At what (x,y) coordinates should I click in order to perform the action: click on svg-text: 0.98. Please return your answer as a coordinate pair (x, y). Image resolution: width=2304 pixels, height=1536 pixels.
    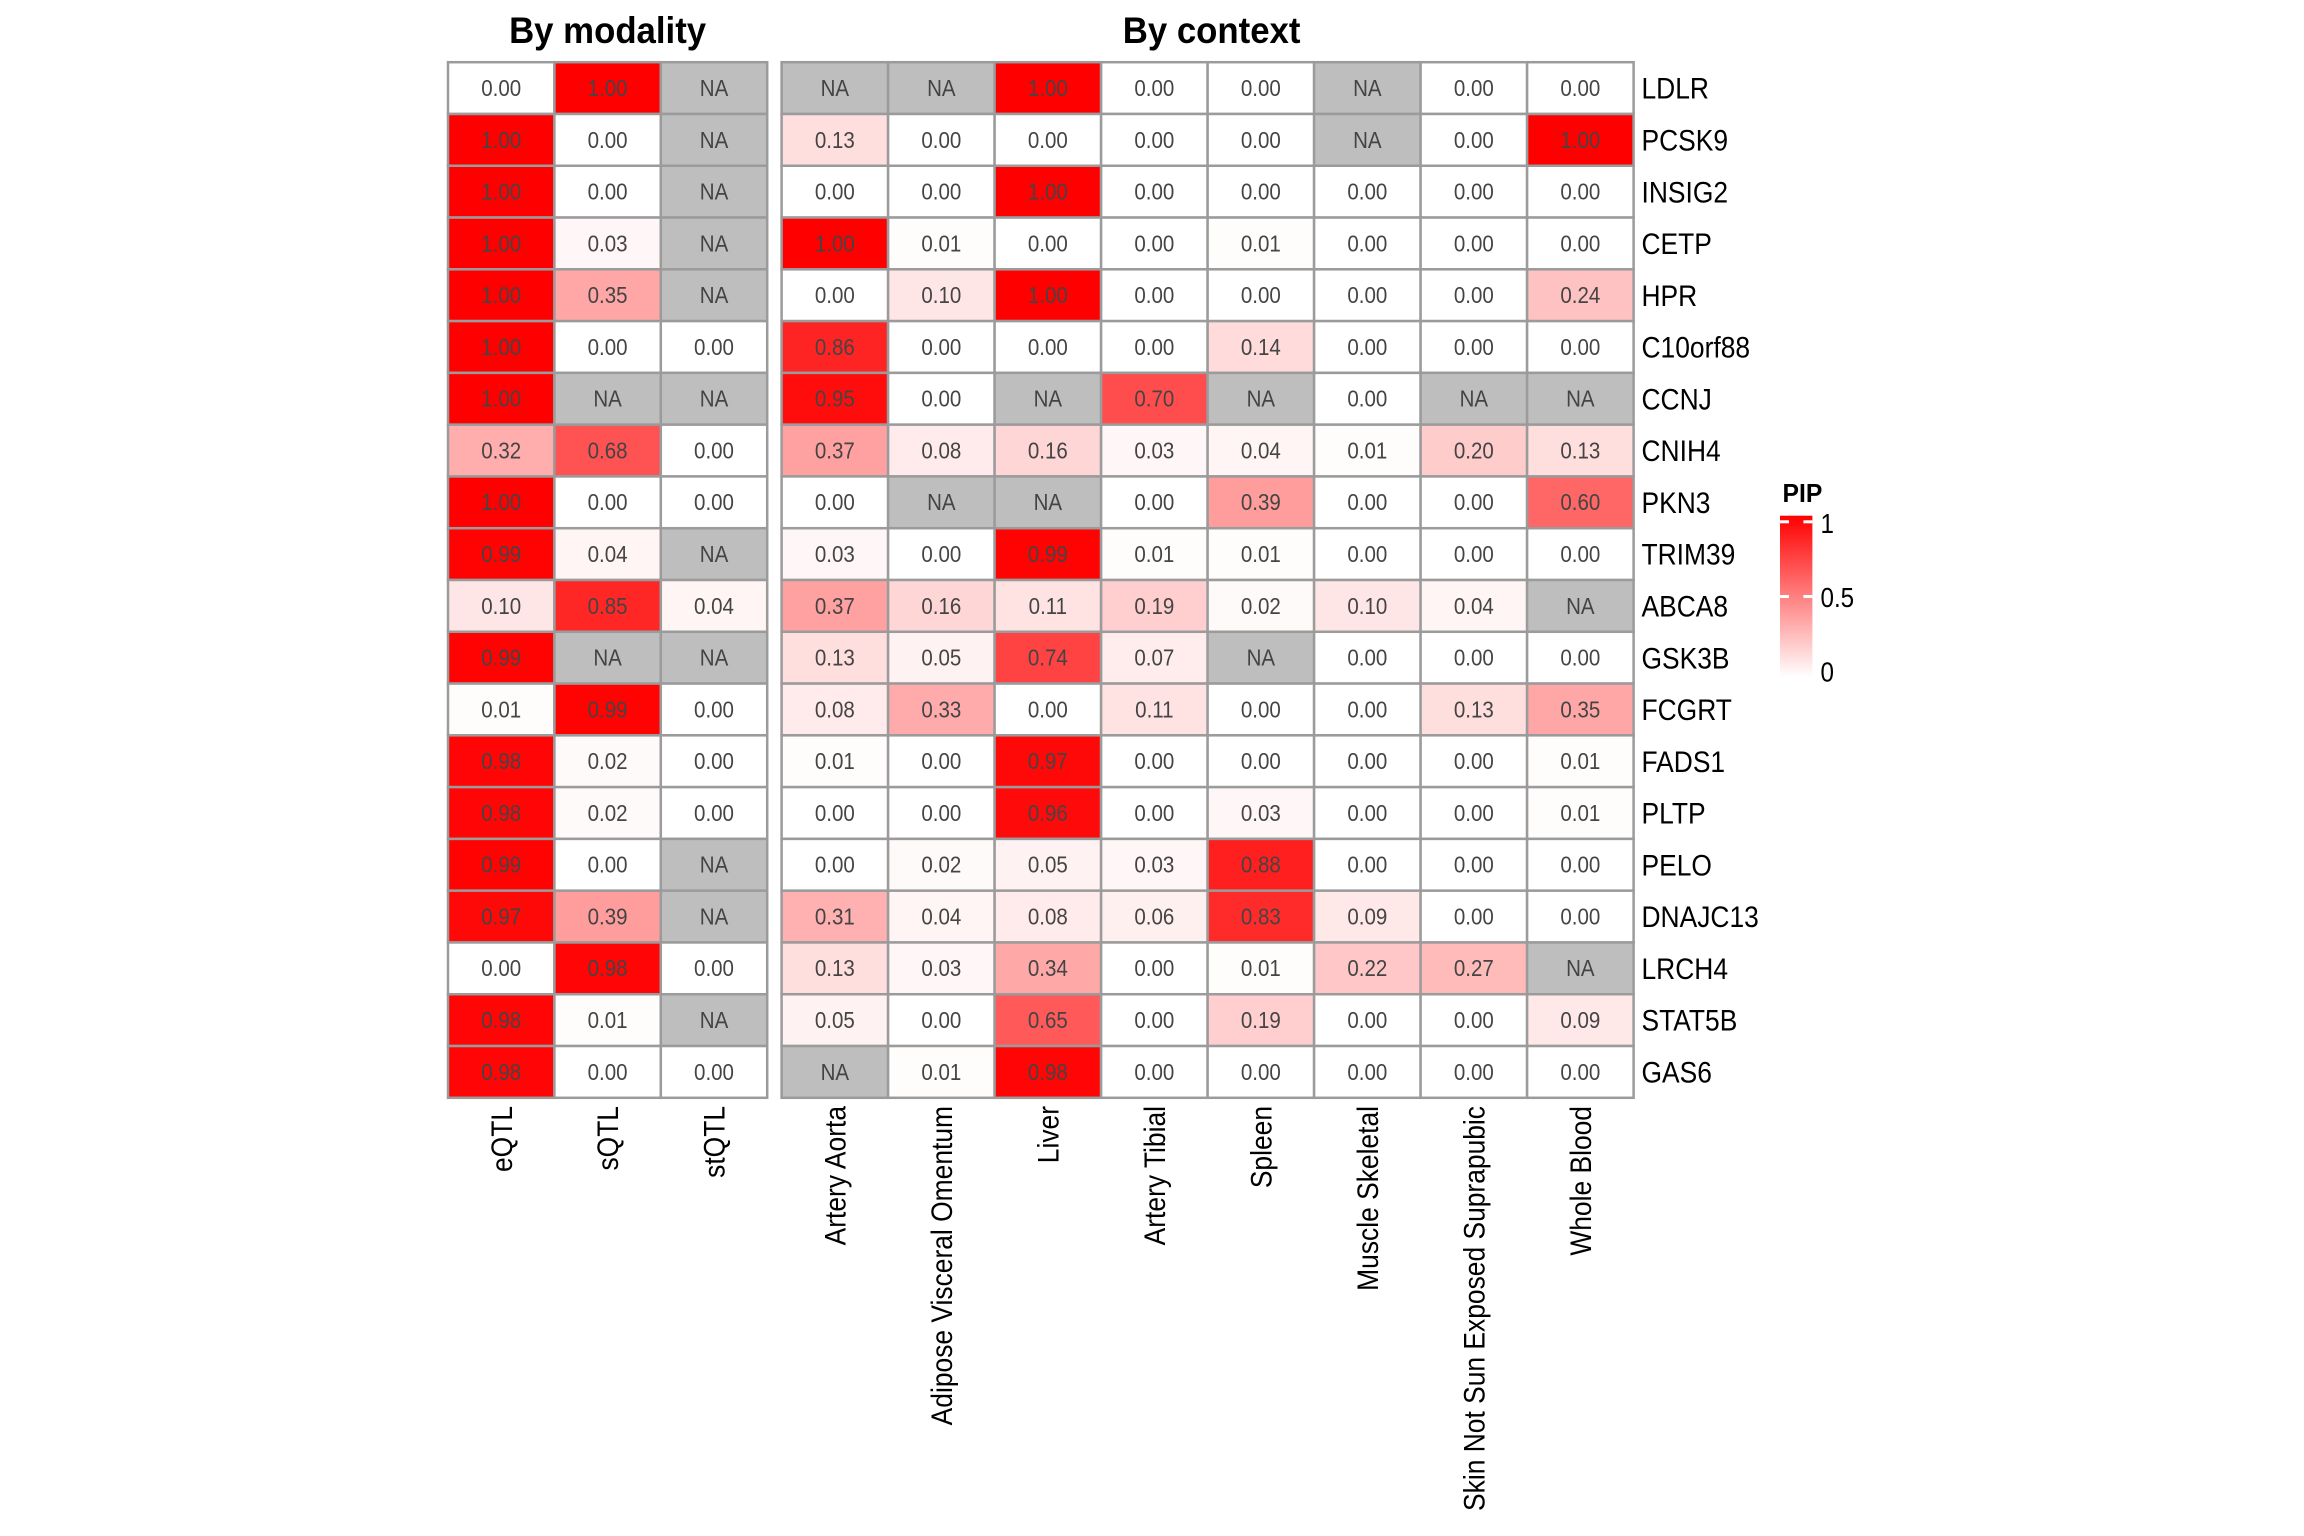
    Looking at the image, I should click on (501, 1072).